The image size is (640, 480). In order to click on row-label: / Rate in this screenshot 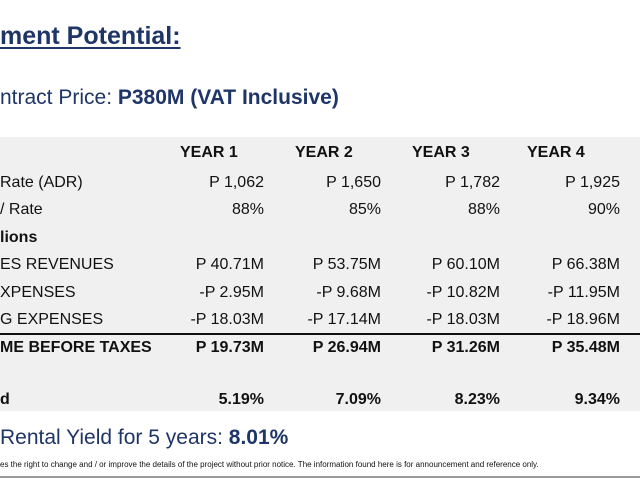, I will do `click(21, 210)`.